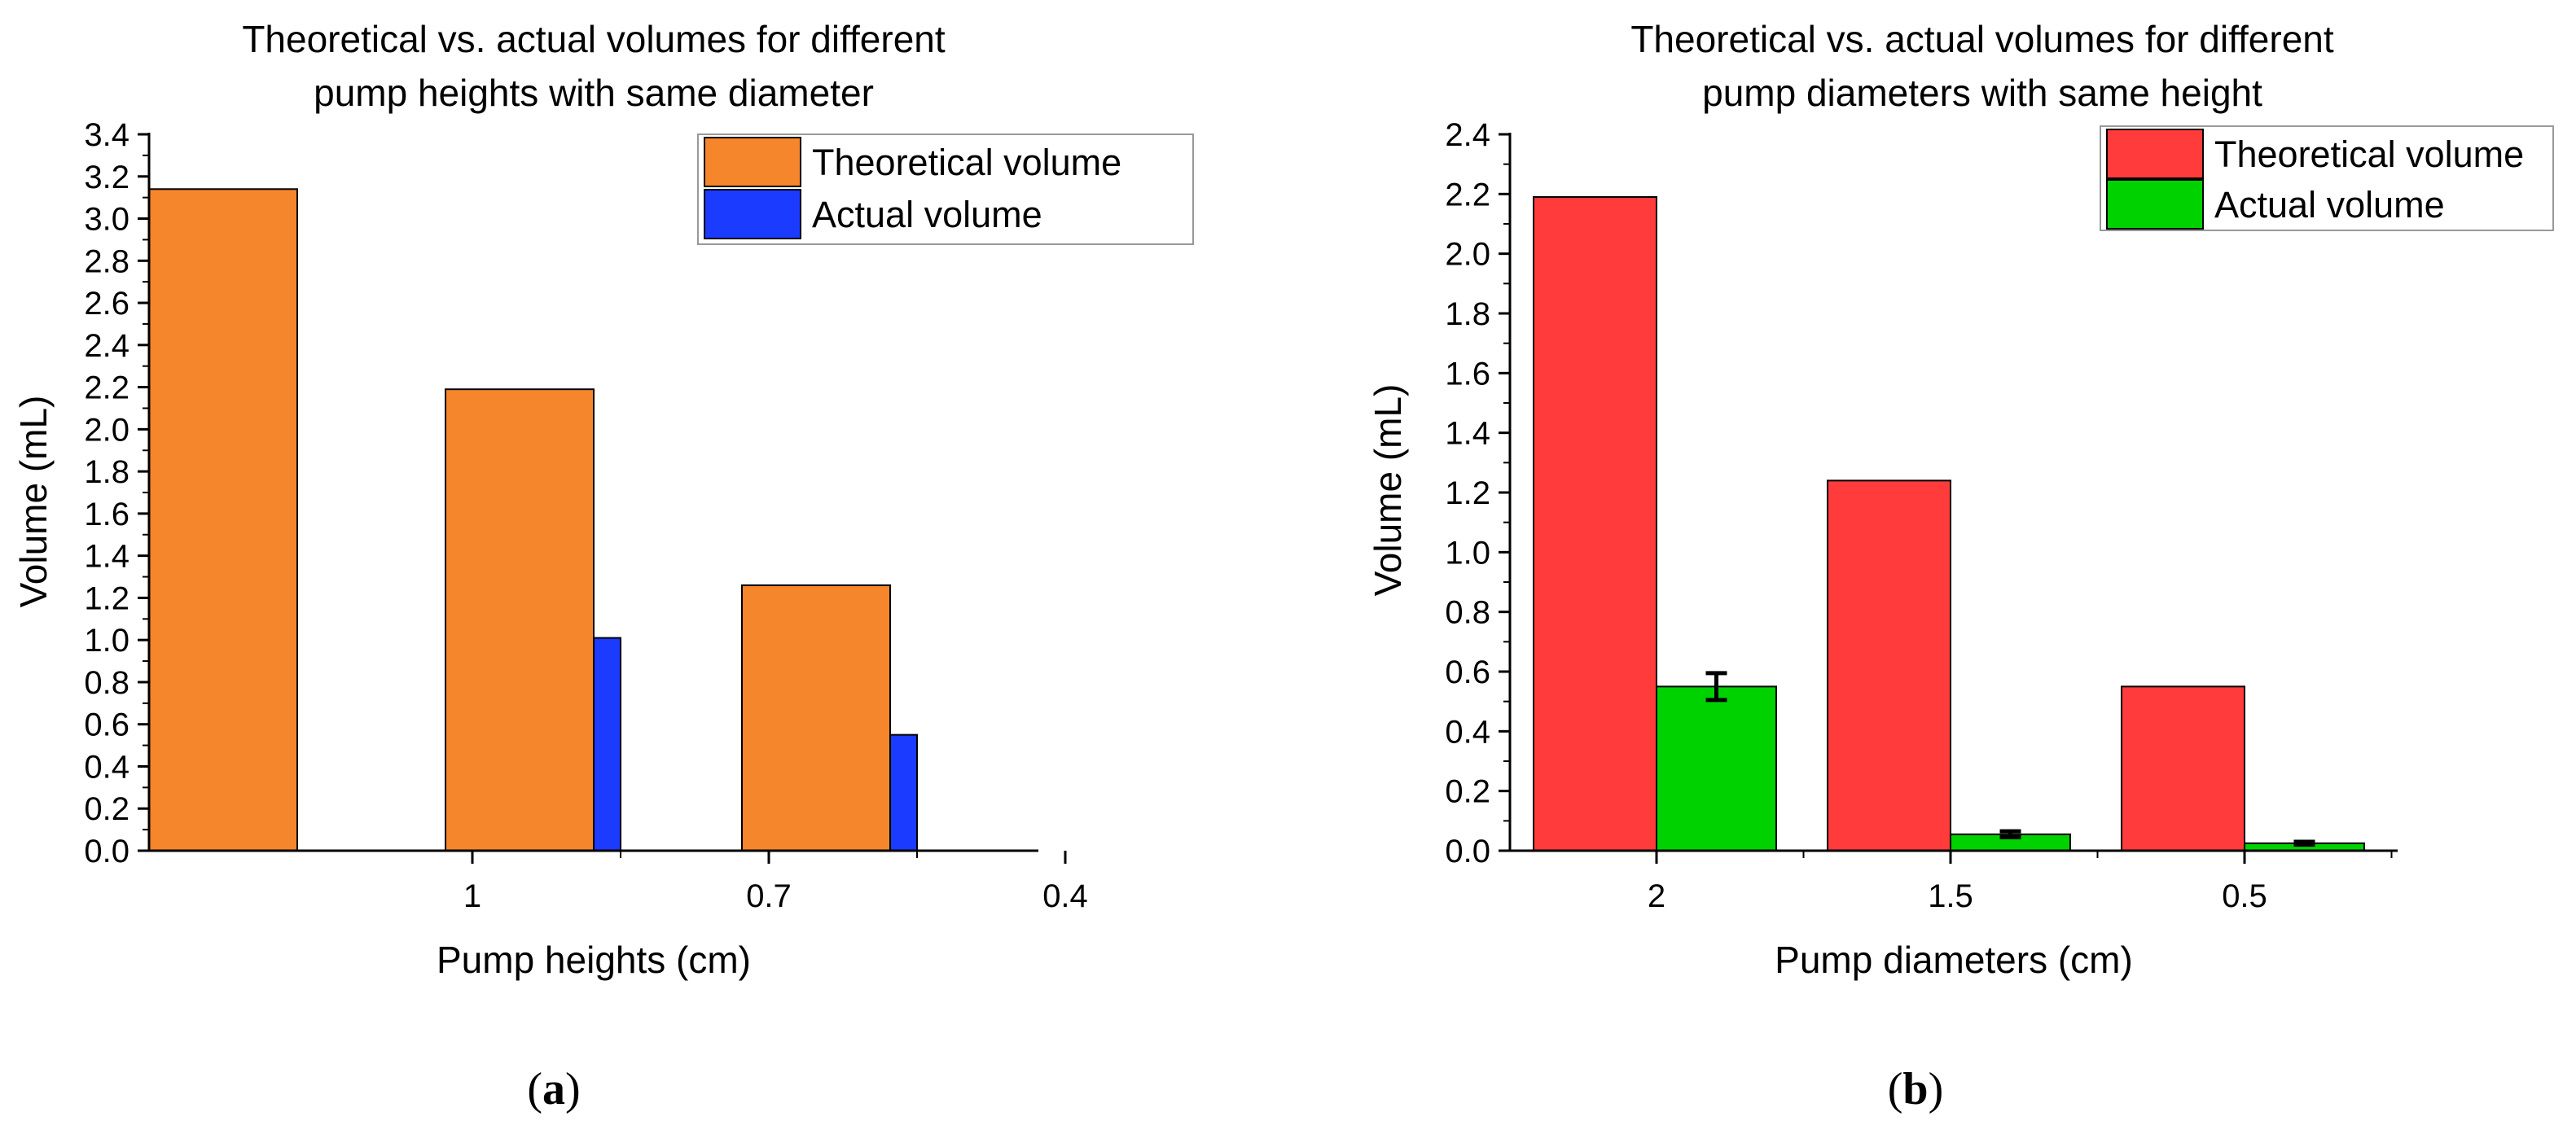  Describe the element at coordinates (107, 514) in the screenshot. I see `chart-a-y-tick-label: 1.6` at that location.